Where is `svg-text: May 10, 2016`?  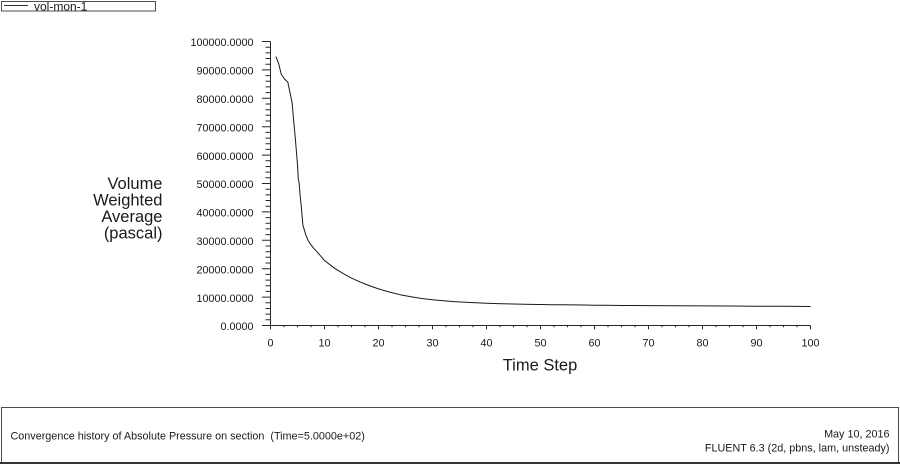
svg-text: May 10, 2016 is located at coordinates (856, 435).